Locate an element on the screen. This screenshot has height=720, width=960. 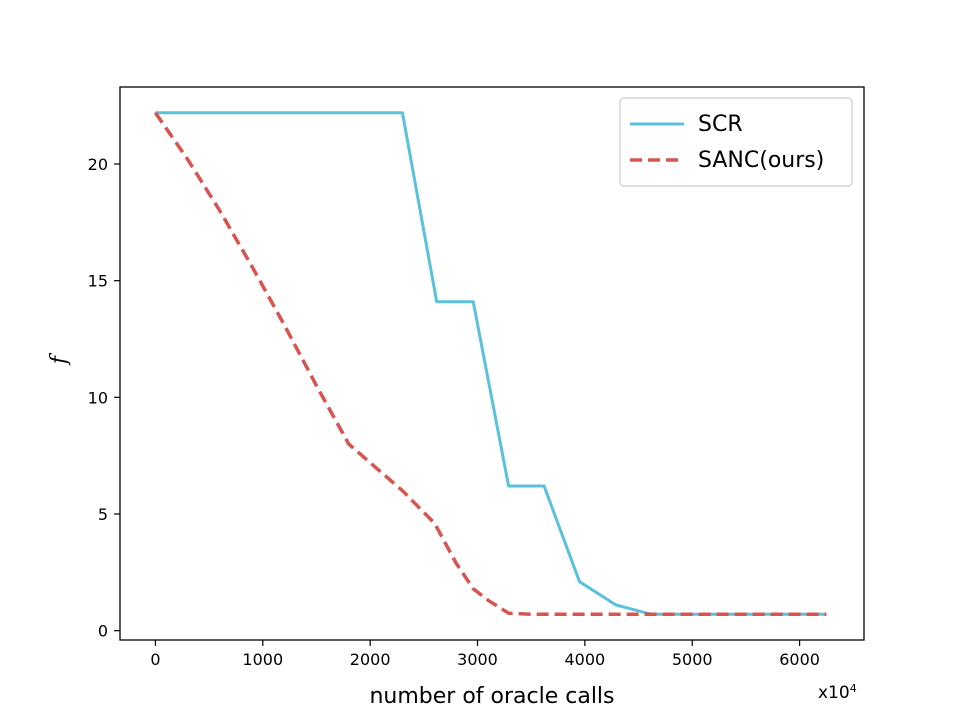
y-tick-label: 0 is located at coordinates (103, 631).